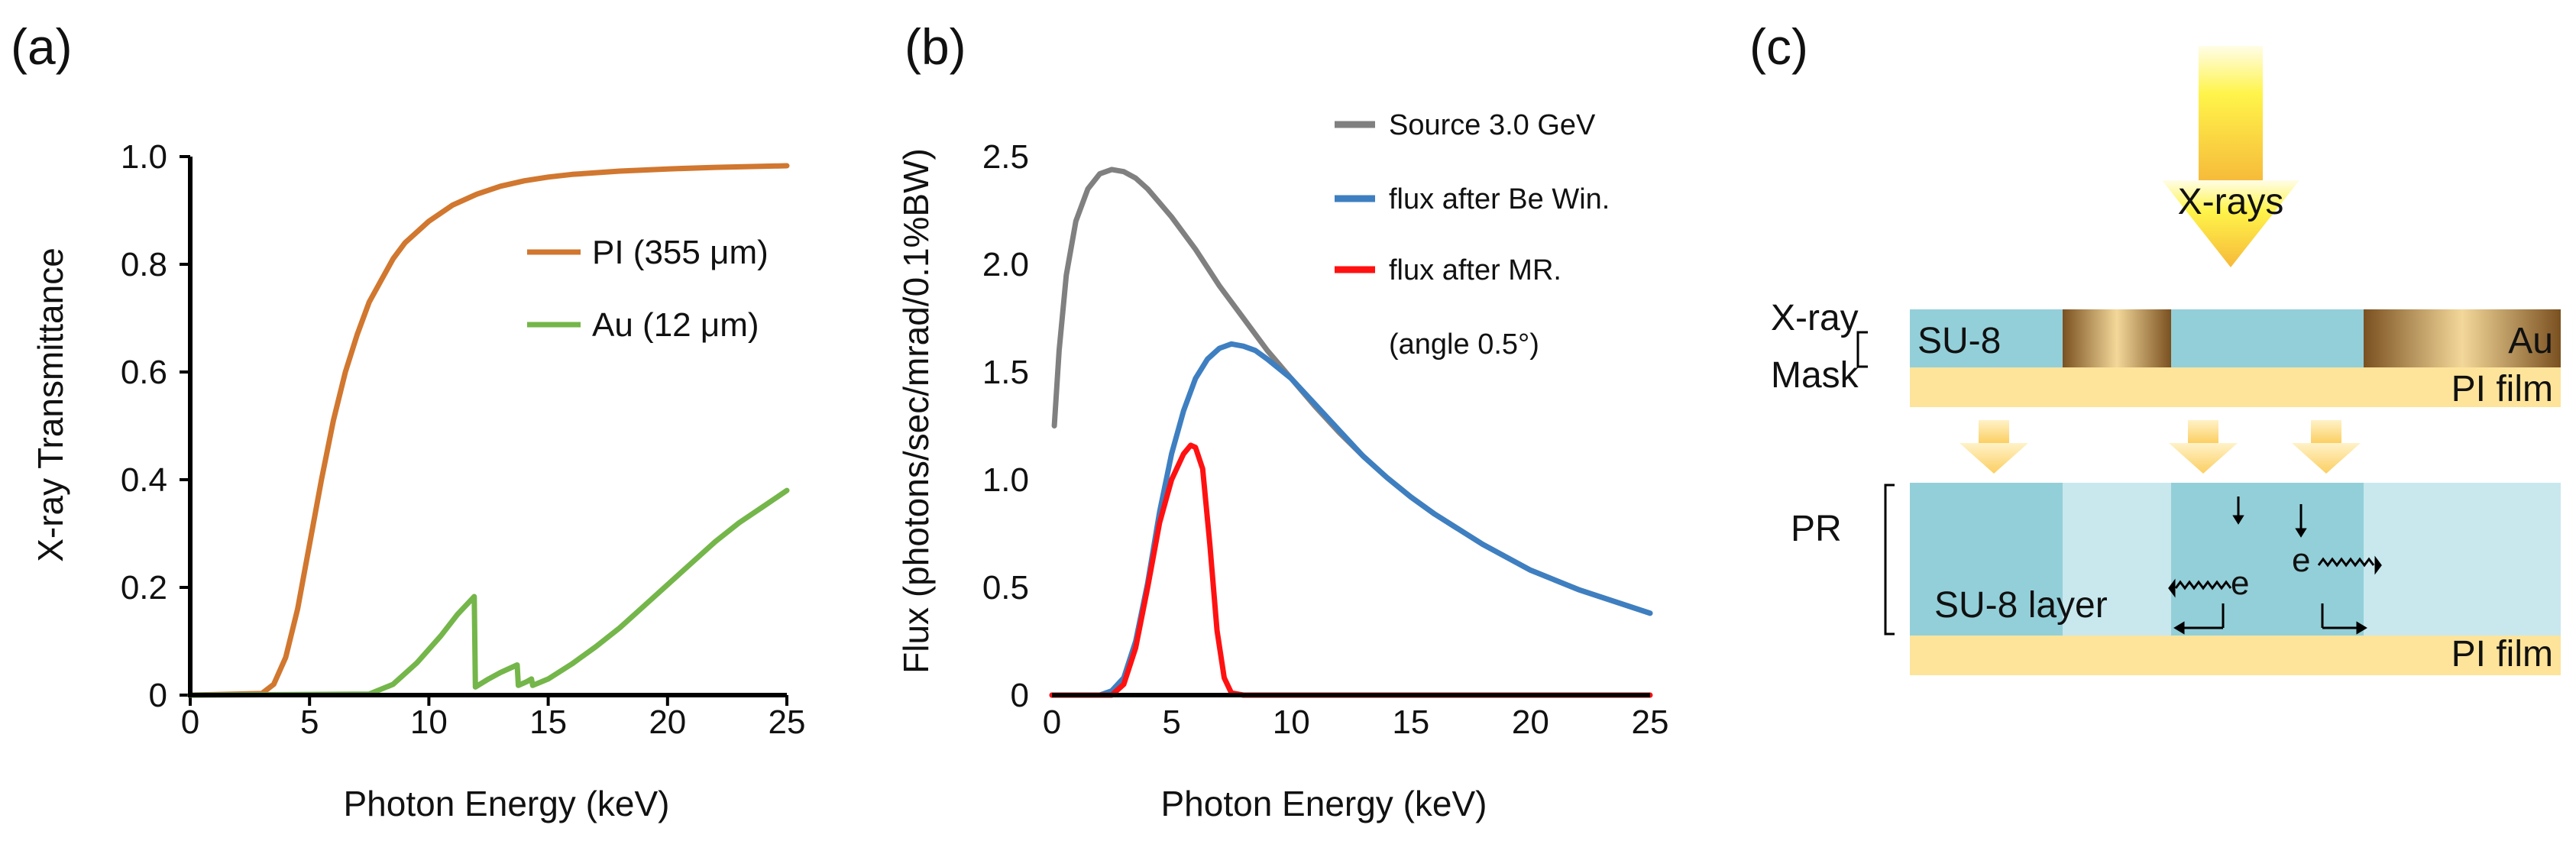  Describe the element at coordinates (1005, 157) in the screenshot. I see `chart-b-ytick-label: 2.5` at that location.